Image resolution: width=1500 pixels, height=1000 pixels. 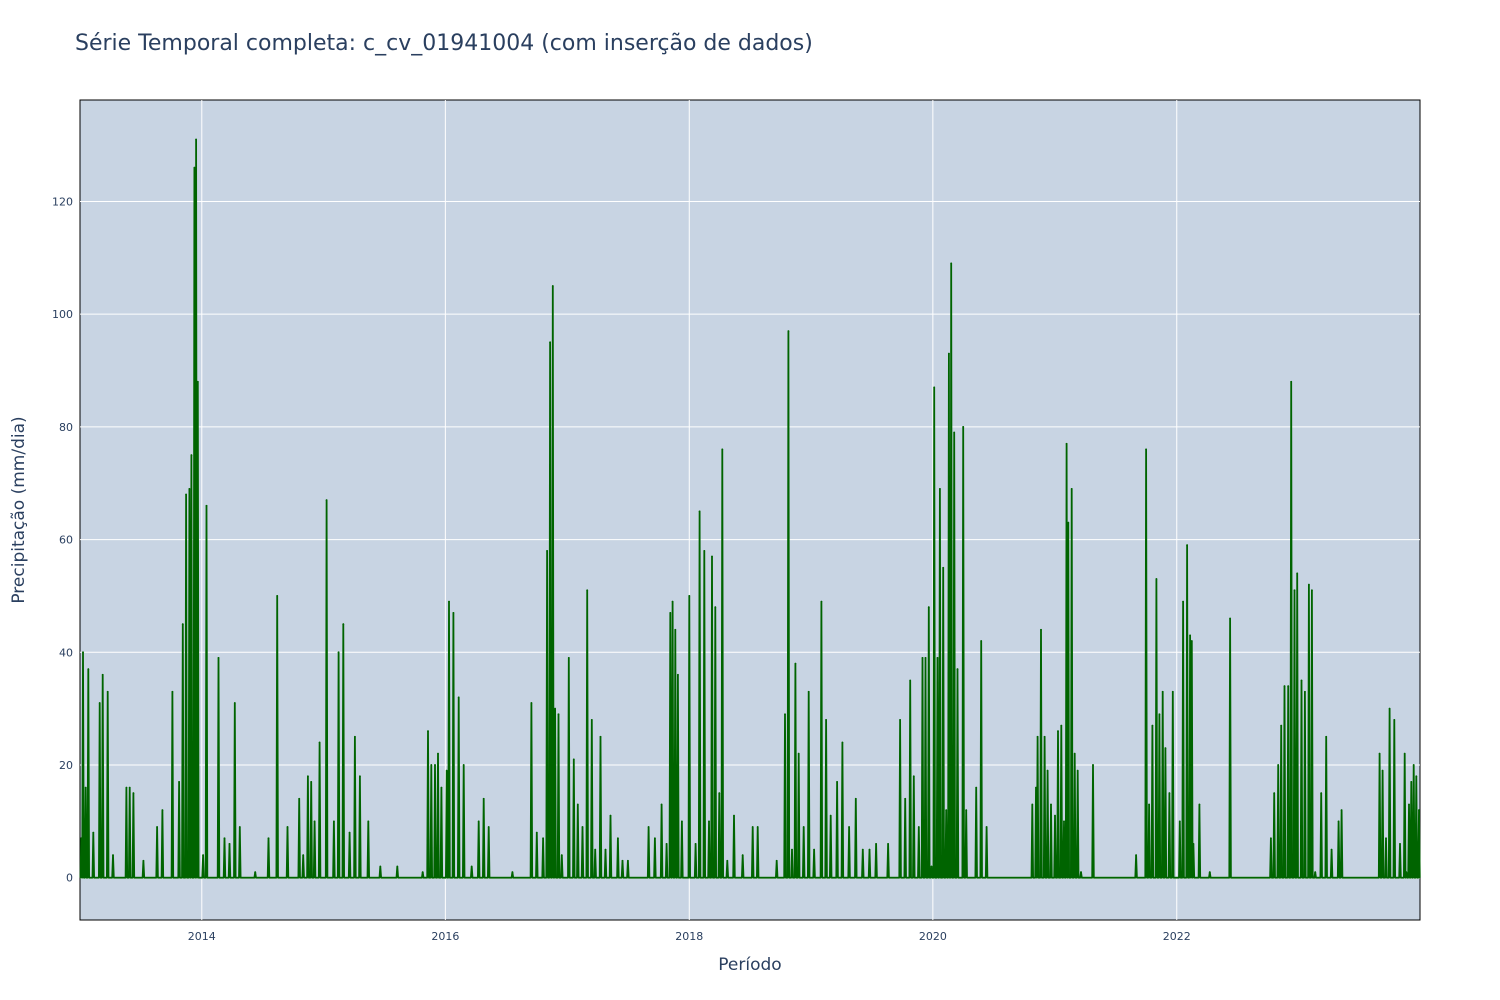 I want to click on y-tick-labels: 0 20 40 60 80 100 120, so click(x=62, y=539).